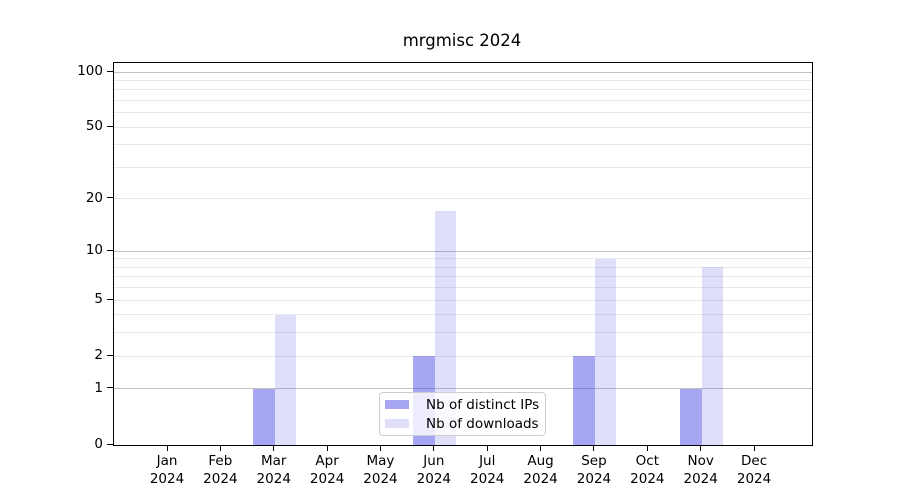  Describe the element at coordinates (273, 470) in the screenshot. I see `x-tick-label-mar: Mar 2024` at that location.